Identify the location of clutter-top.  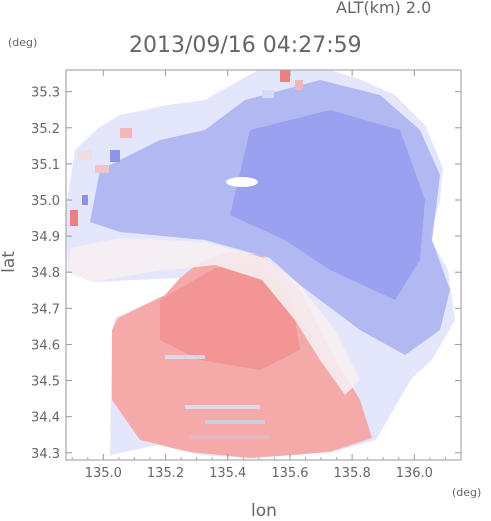
(282, 84).